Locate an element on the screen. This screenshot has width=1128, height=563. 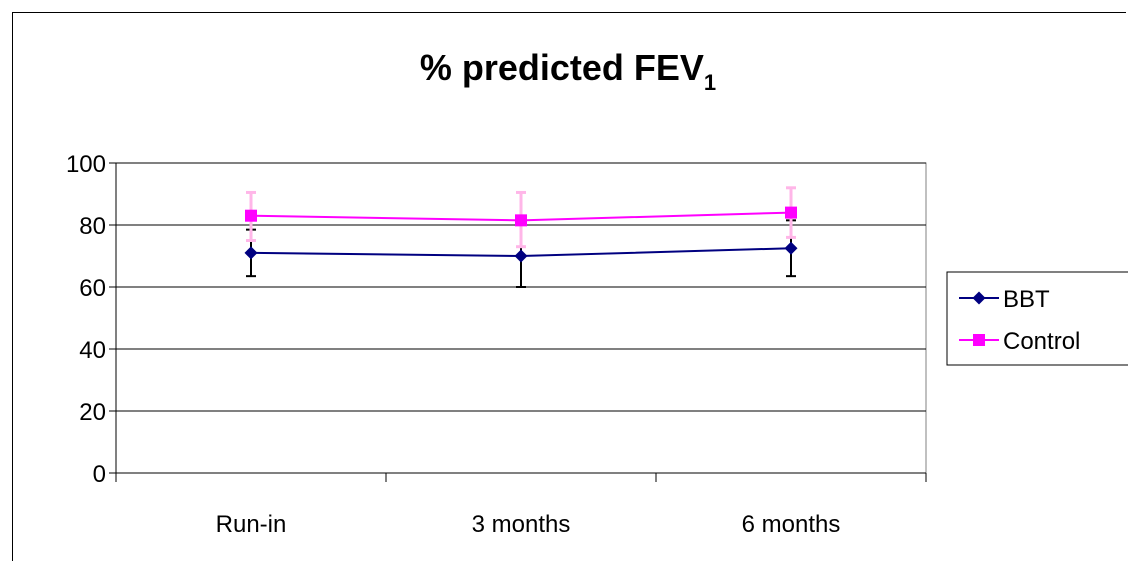
y-tick-label-0: 0 is located at coordinates (99, 474).